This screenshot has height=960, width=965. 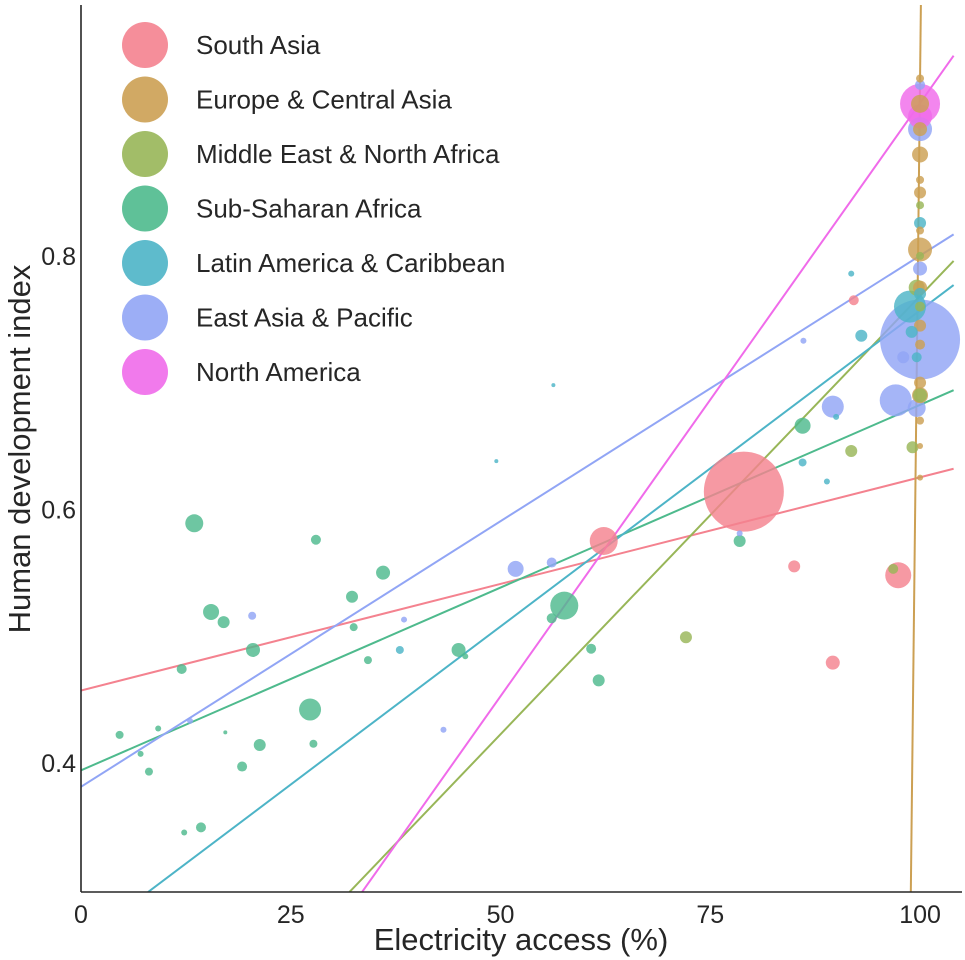 What do you see at coordinates (311, 154) in the screenshot?
I see `legend-item-2: Middle East & North Africa` at bounding box center [311, 154].